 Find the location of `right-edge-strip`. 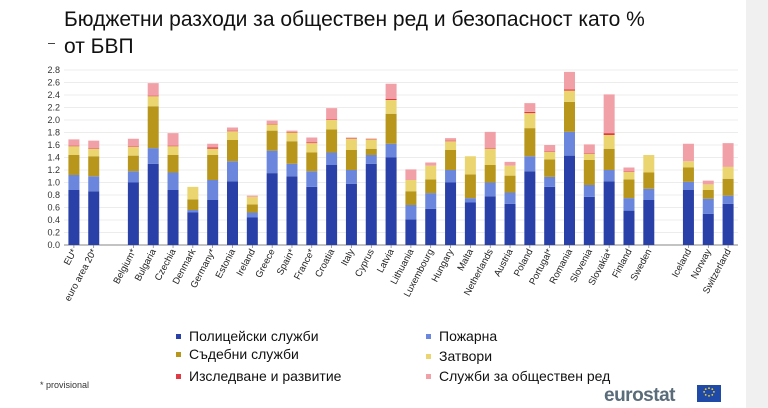

right-edge-strip is located at coordinates (757, 204).